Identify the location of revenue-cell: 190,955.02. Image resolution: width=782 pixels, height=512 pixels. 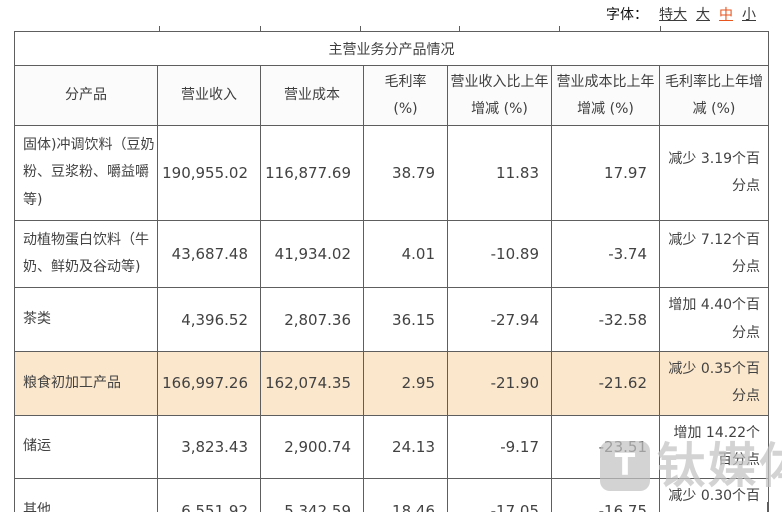
(209, 173).